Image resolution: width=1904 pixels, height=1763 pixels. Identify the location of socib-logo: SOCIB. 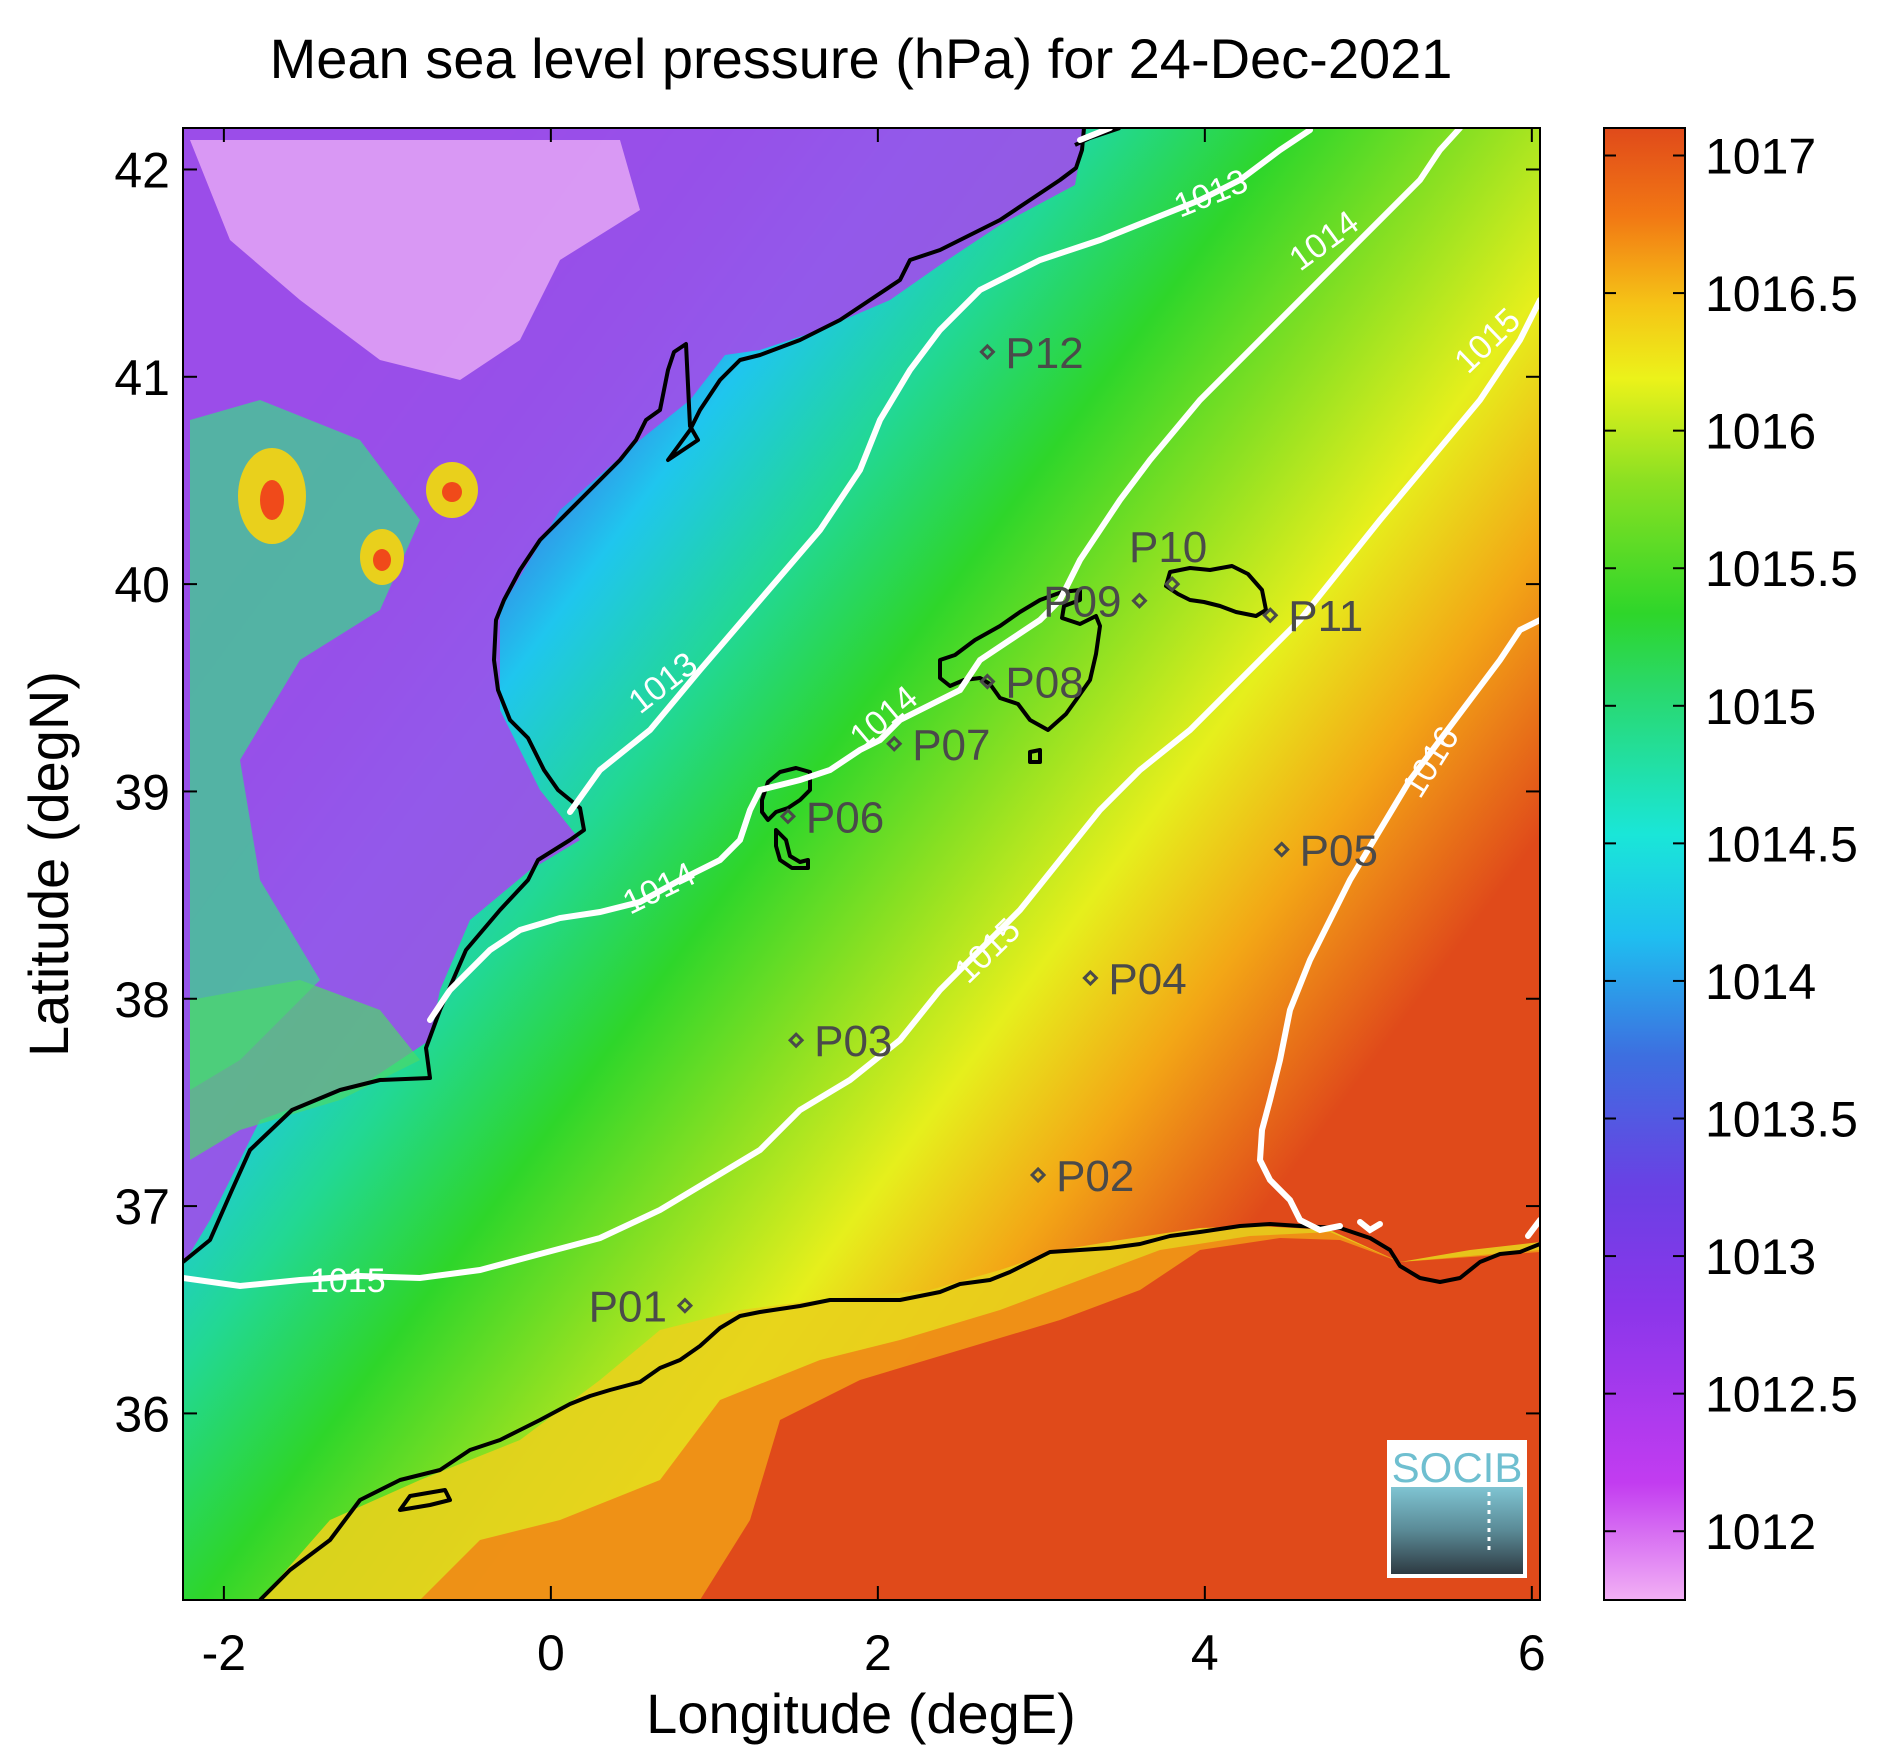
(1457, 1509).